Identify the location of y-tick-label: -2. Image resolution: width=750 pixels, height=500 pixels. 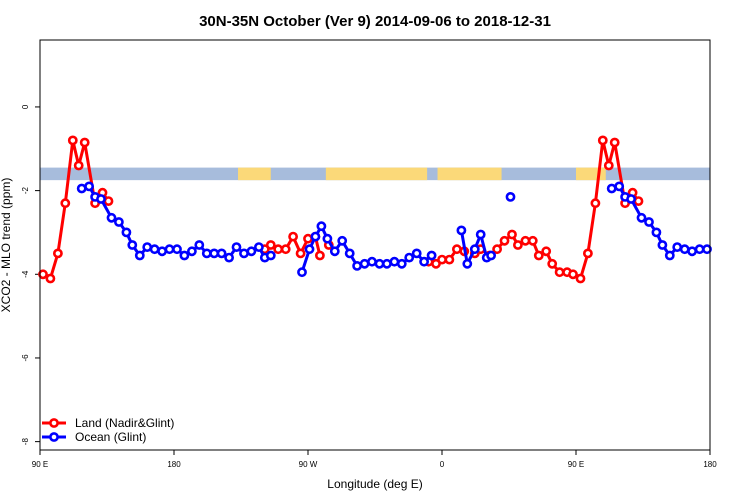
(25, 191).